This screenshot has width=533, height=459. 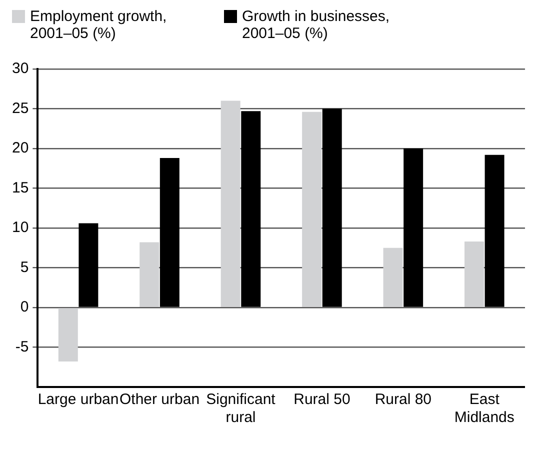 I want to click on y-tick-label: 20, so click(x=20, y=148).